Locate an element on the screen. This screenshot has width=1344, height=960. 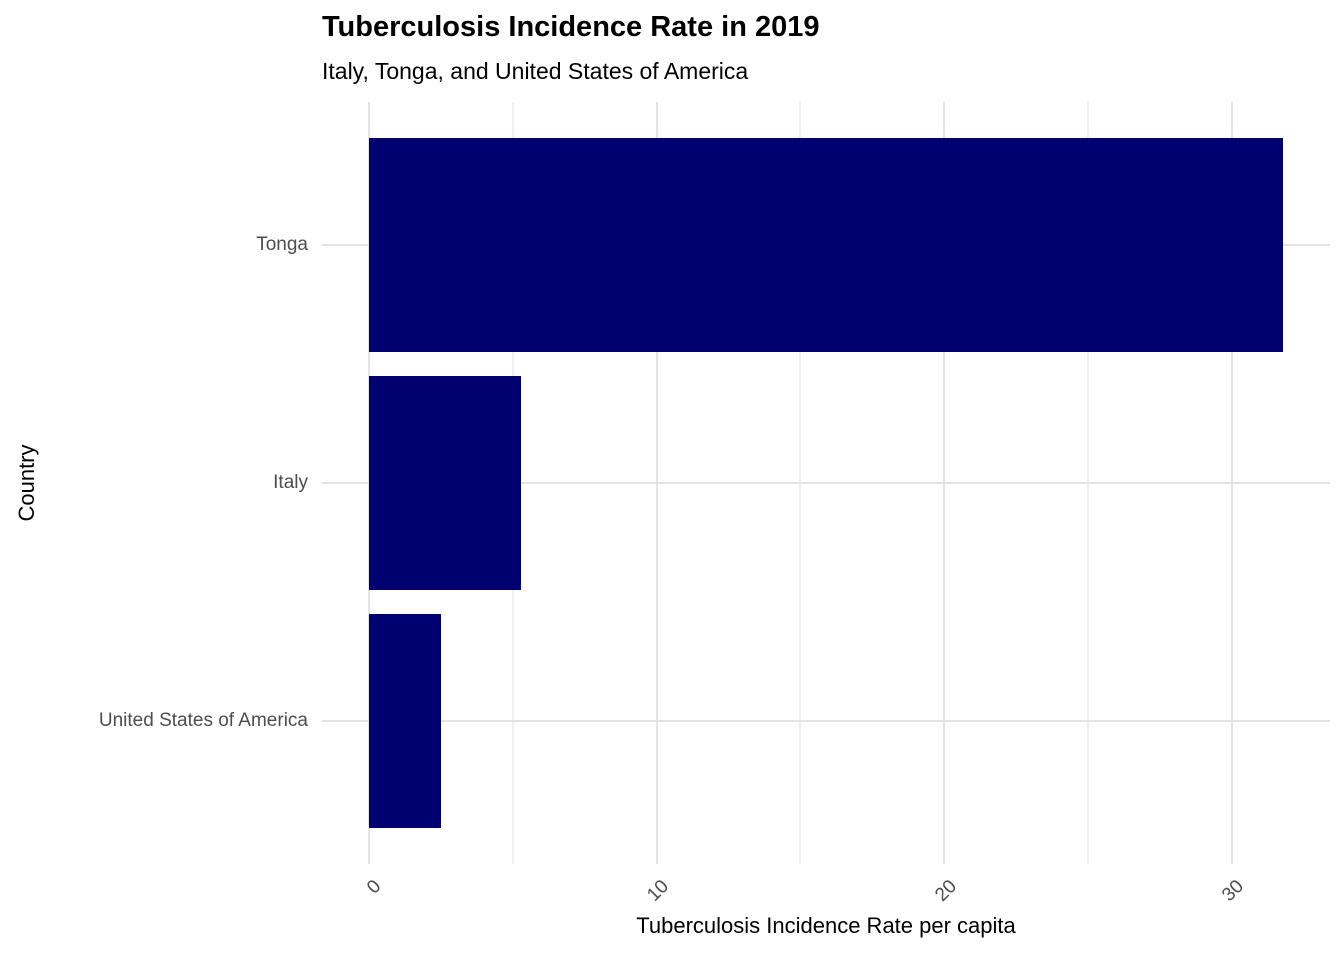
x-axis-title: Tuberculosis Incidence Rate per capita is located at coordinates (826, 925).